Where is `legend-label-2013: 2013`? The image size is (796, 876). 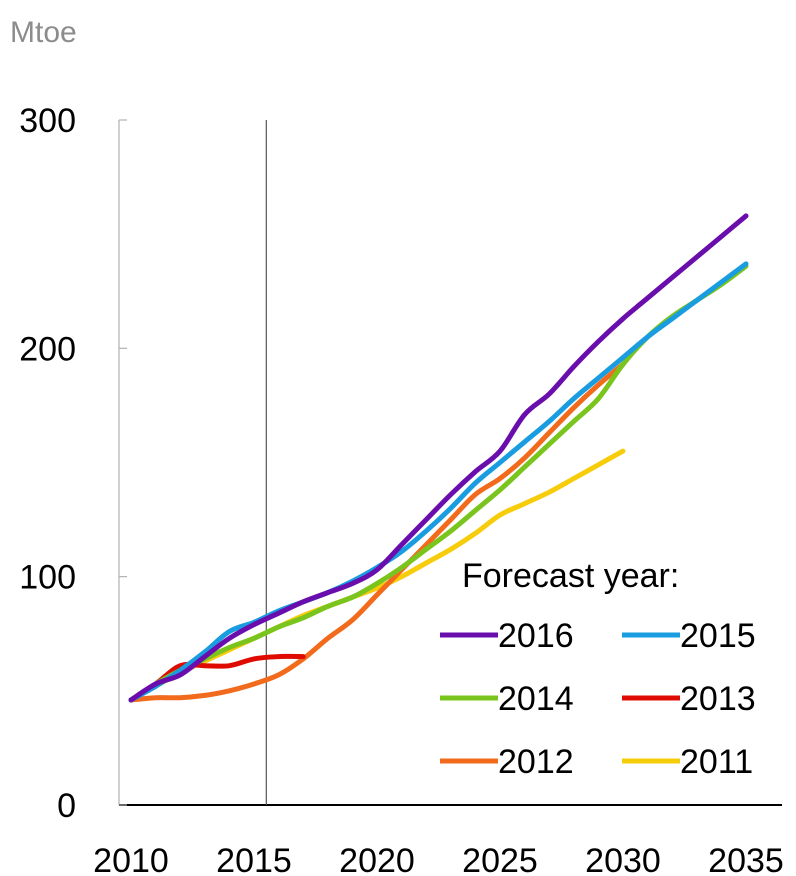 legend-label-2013: 2013 is located at coordinates (718, 699).